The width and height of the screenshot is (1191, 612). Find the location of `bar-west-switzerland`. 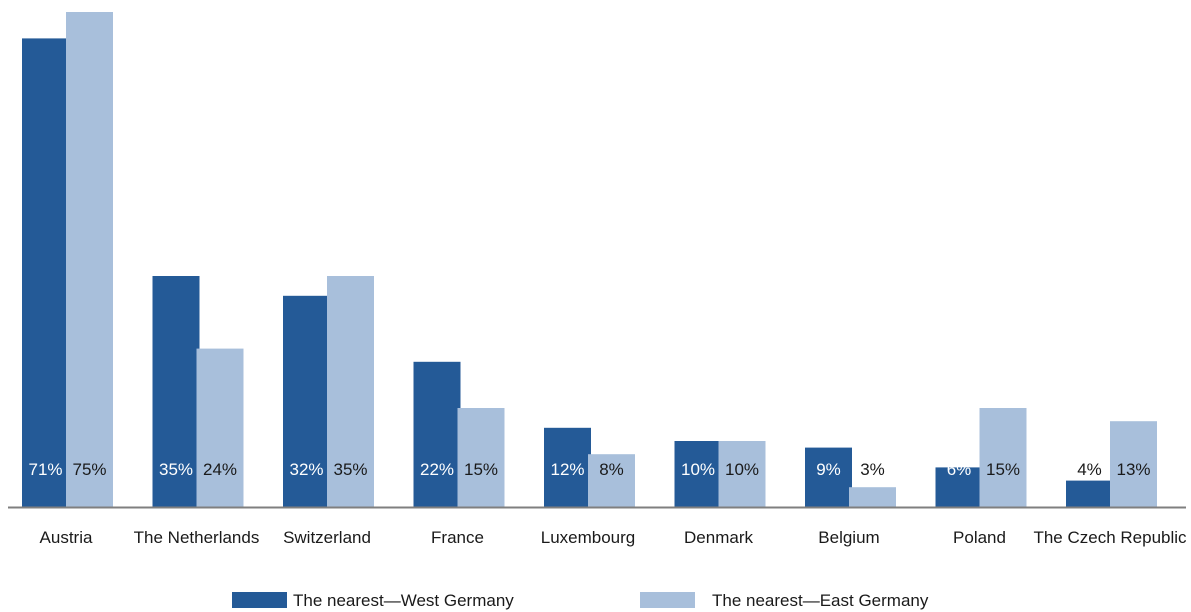

bar-west-switzerland is located at coordinates (306, 401).